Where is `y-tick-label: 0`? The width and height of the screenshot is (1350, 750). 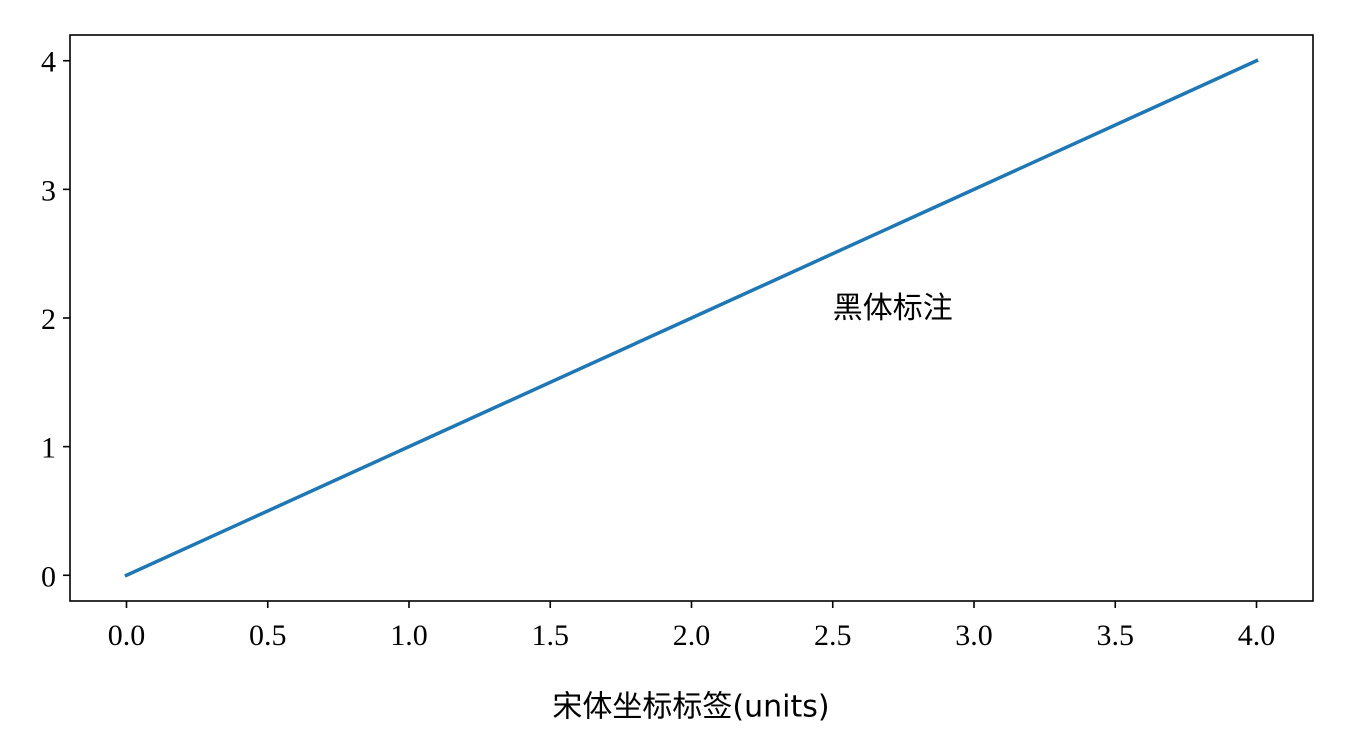 y-tick-label: 0 is located at coordinates (48, 576).